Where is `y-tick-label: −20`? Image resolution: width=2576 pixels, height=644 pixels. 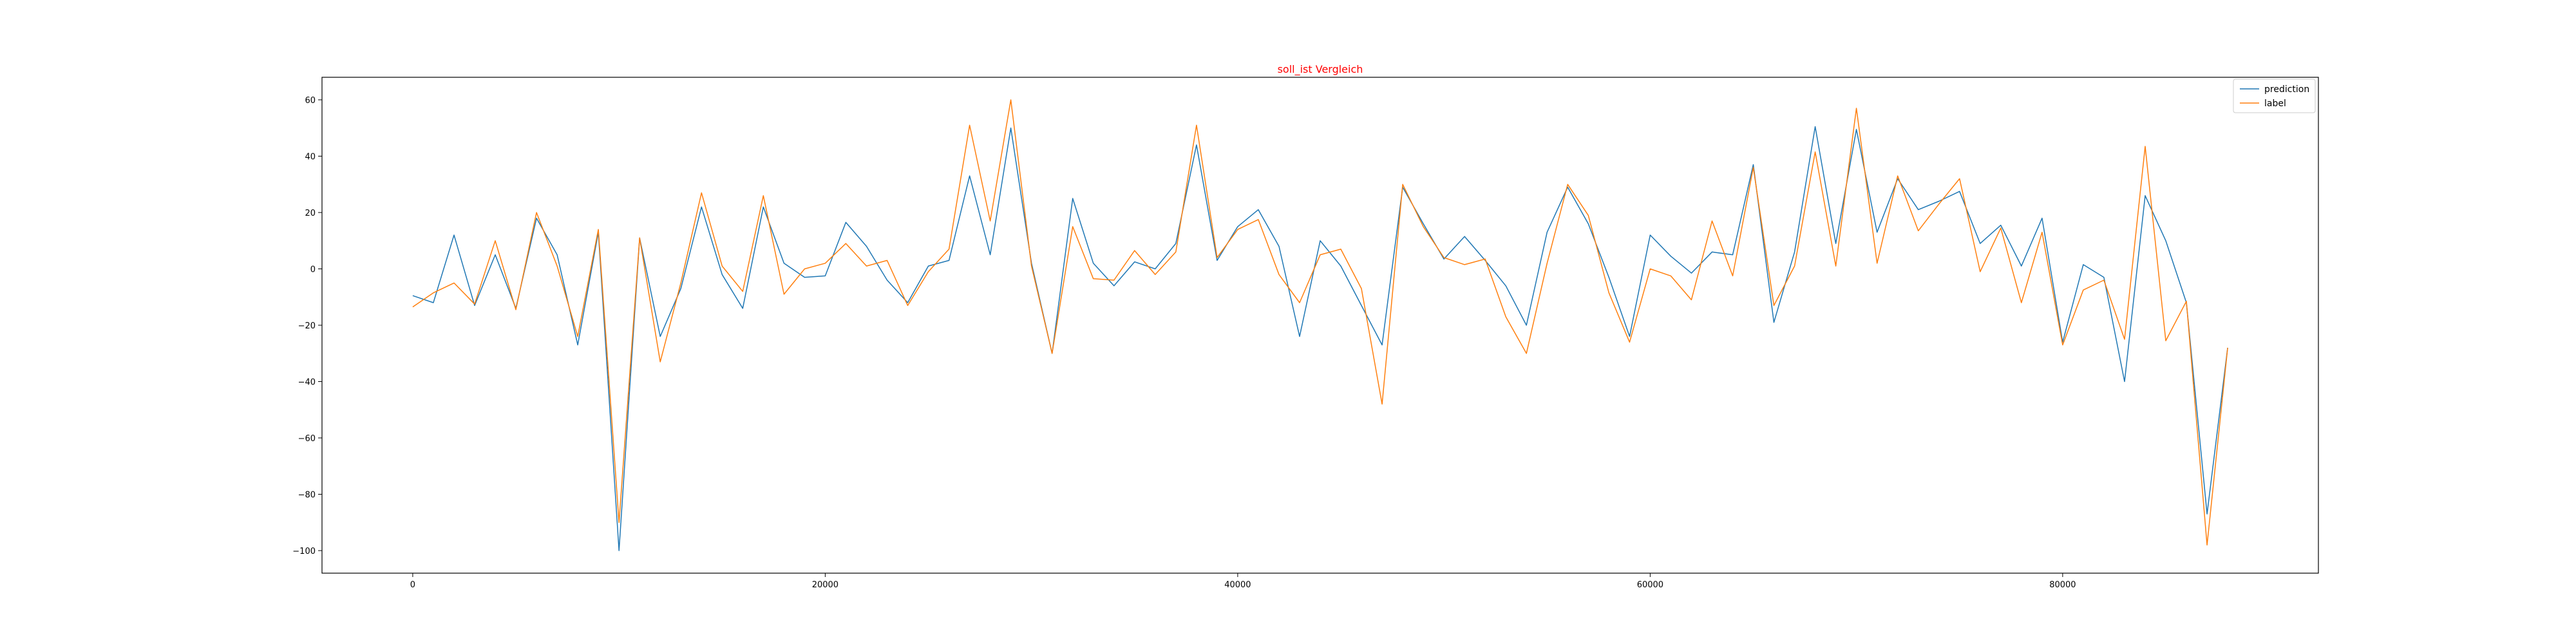 y-tick-label: −20 is located at coordinates (307, 326).